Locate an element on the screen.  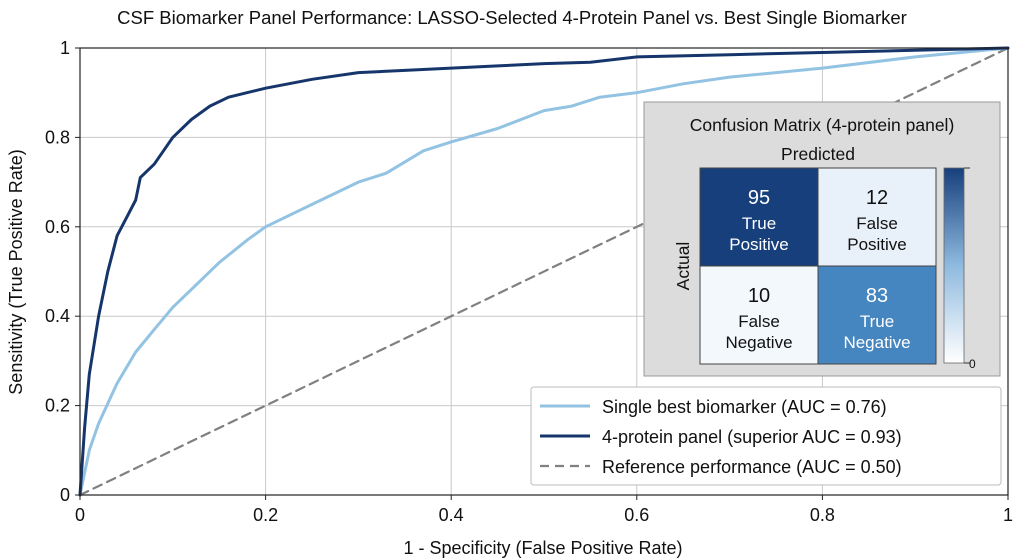
legend-label-1: 4-protein panel (superior AUC = 0.93) is located at coordinates (752, 437).